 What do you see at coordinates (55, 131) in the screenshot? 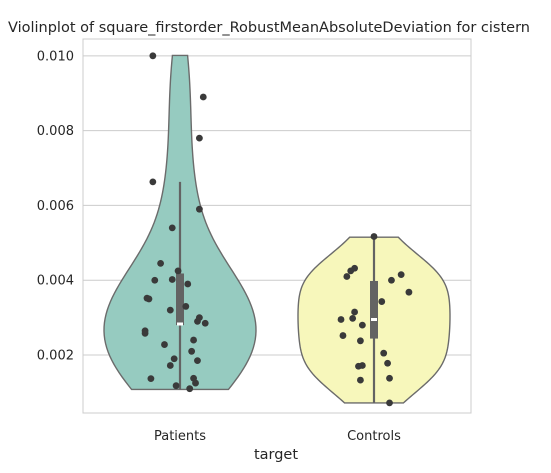
I see `y-tick-label: 0.008` at bounding box center [55, 131].